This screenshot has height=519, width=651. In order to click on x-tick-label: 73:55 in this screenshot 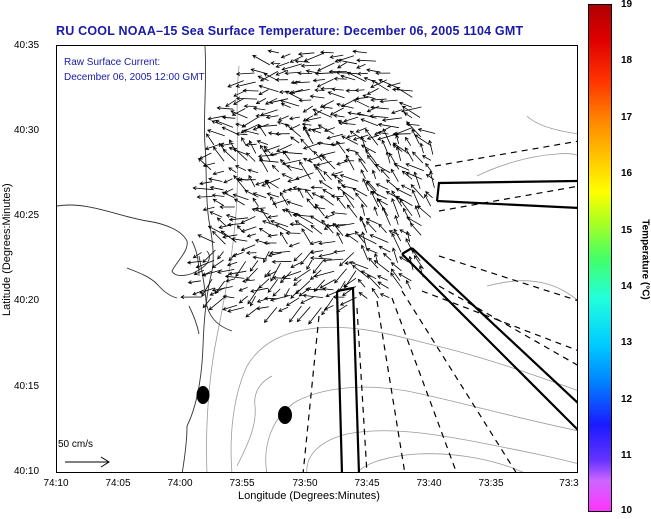, I will do `click(242, 483)`.